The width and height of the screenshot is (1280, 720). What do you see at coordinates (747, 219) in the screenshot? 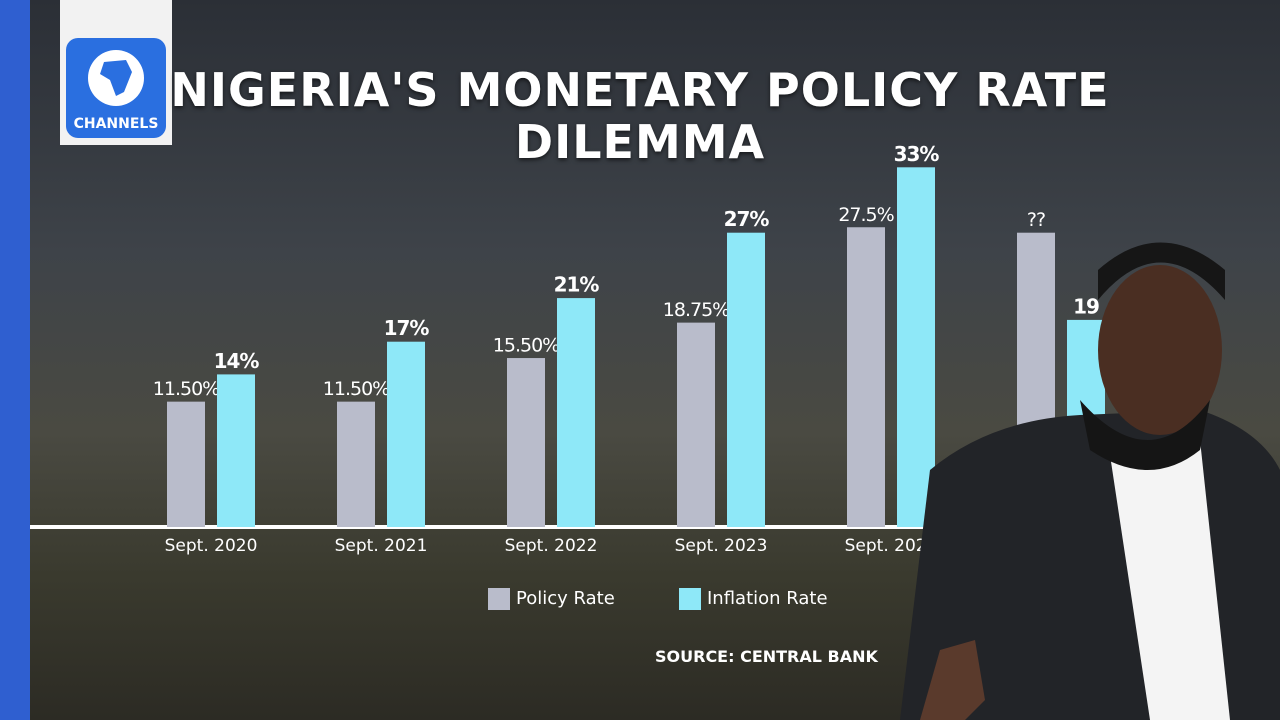
I see `value-label: 27%` at bounding box center [747, 219].